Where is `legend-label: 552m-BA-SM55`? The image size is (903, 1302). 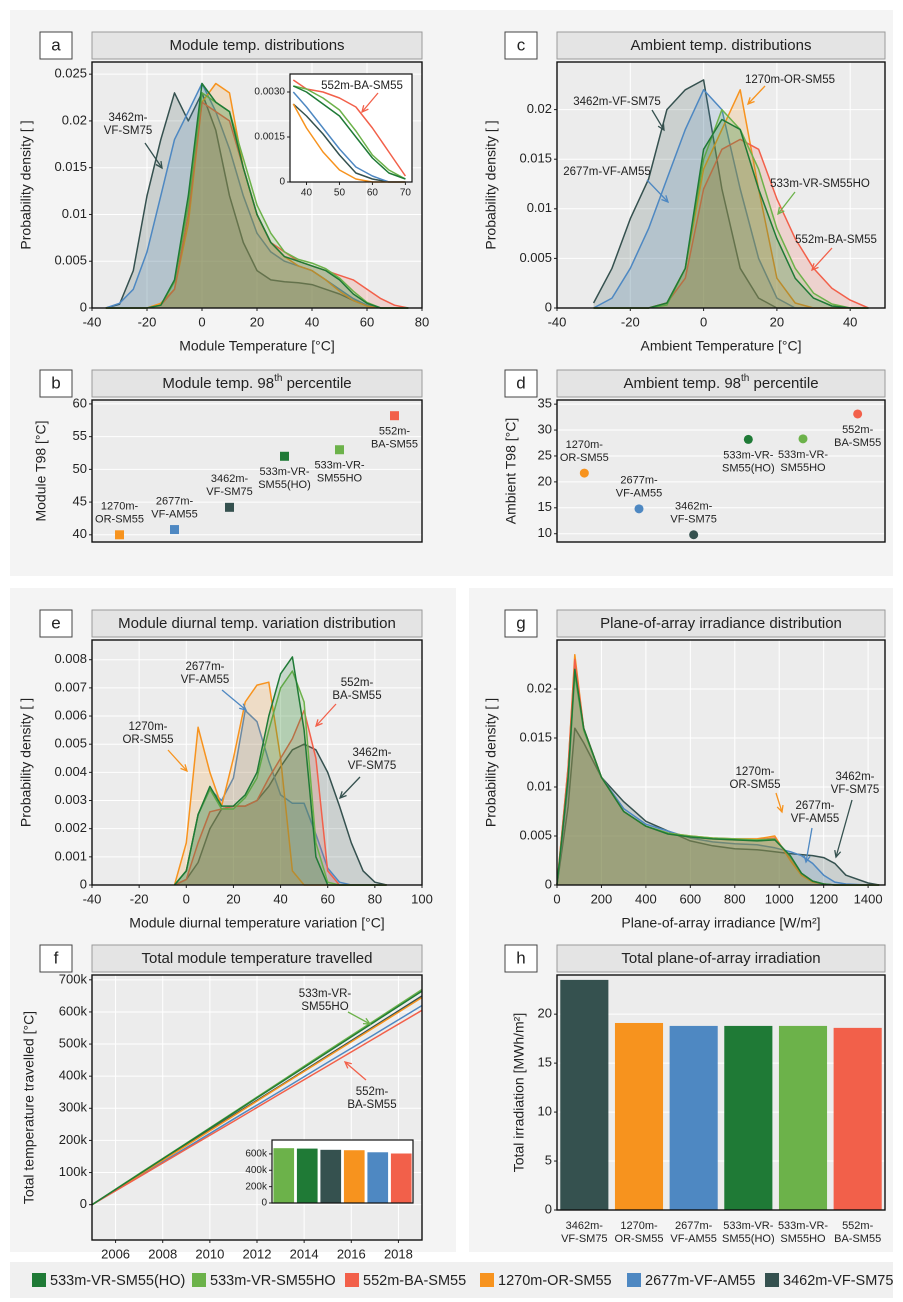
legend-label: 552m-BA-SM55 is located at coordinates (414, 1281).